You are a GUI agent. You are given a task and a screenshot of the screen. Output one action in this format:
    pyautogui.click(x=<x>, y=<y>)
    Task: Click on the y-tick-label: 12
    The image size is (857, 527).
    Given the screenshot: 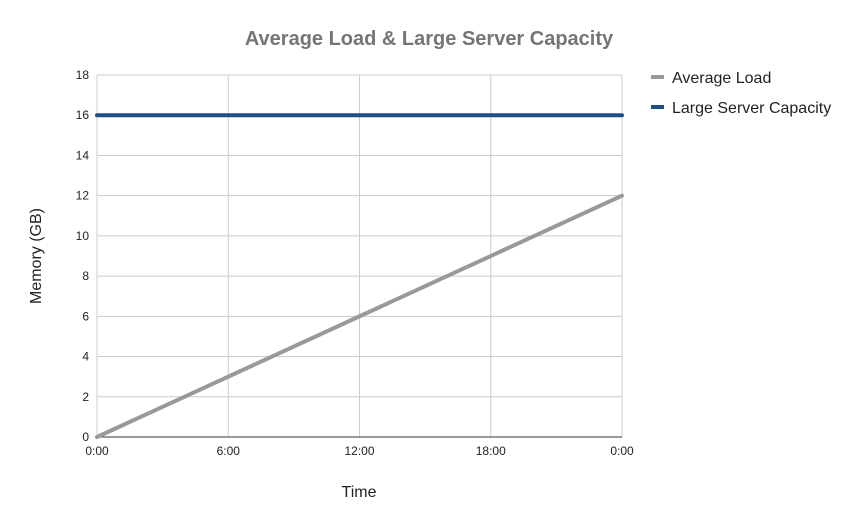 What is the action you would take?
    pyautogui.click(x=83, y=196)
    